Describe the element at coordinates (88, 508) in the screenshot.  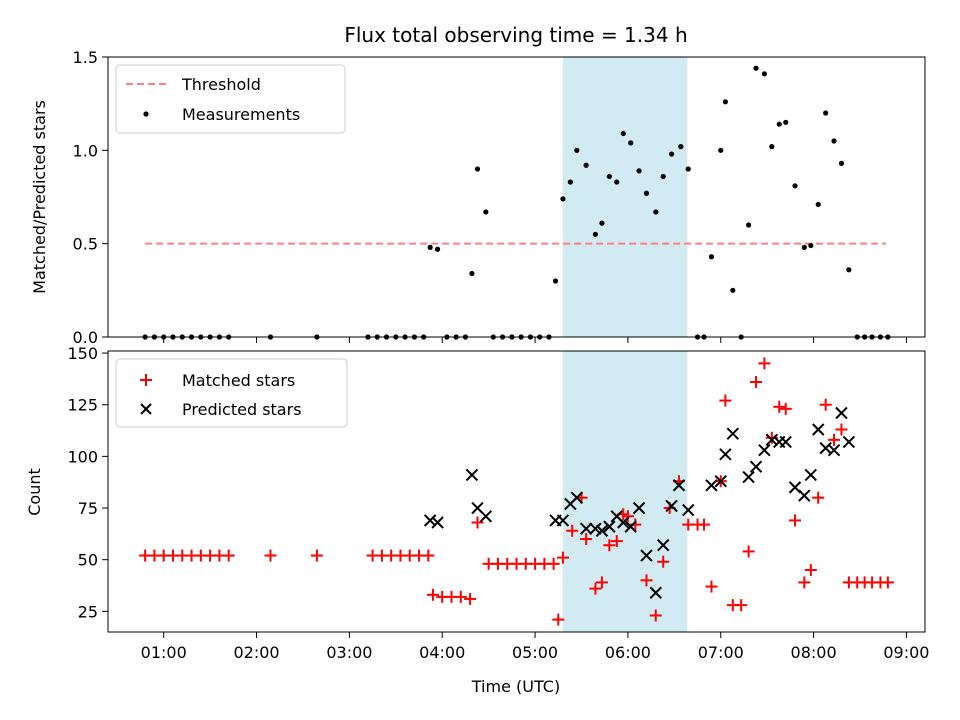
I see `y-tick-label: 75` at that location.